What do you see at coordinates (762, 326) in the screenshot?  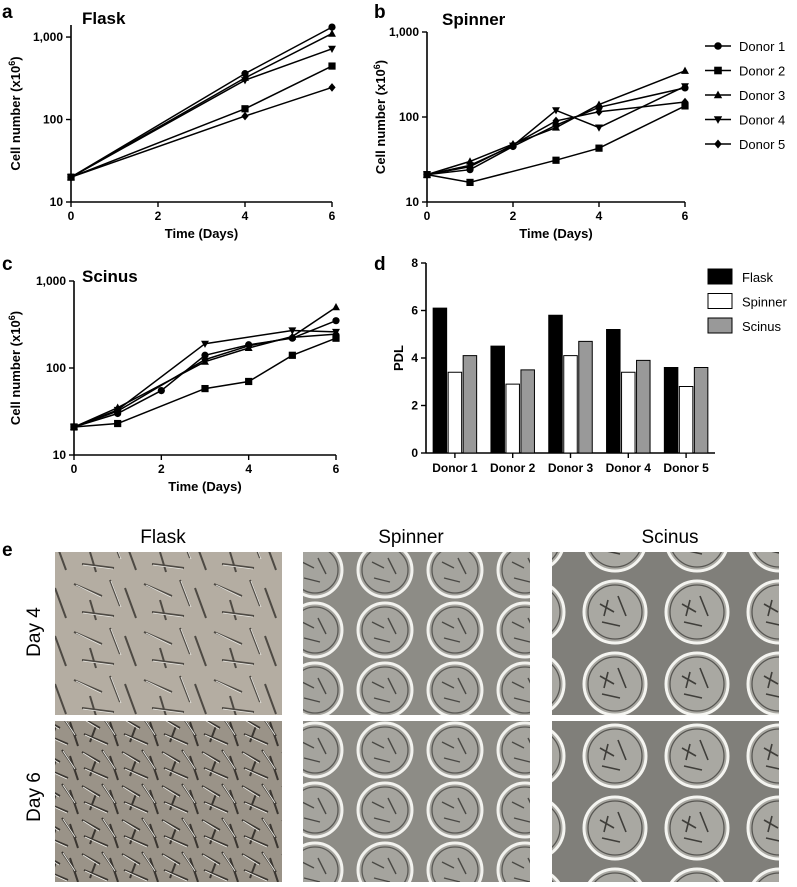 I see `legend-label-scinus: Scinus` at bounding box center [762, 326].